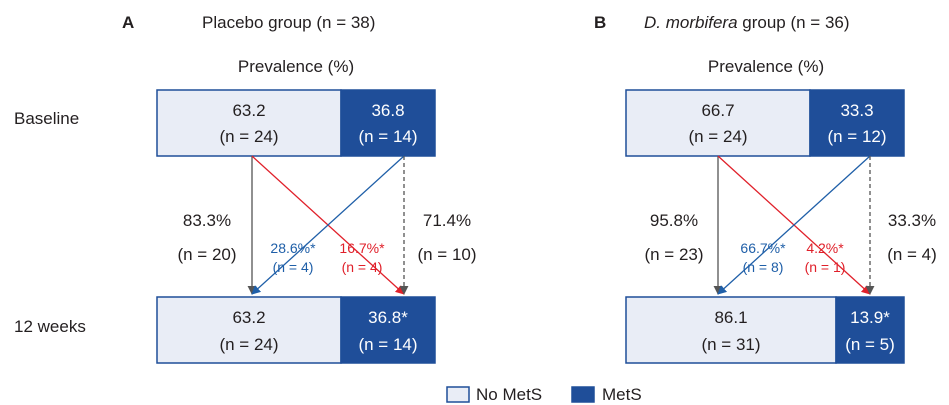  Describe the element at coordinates (293, 248) in the screenshot. I see `panel-a-mets-to-nomets-pct: 28.6%*` at that location.